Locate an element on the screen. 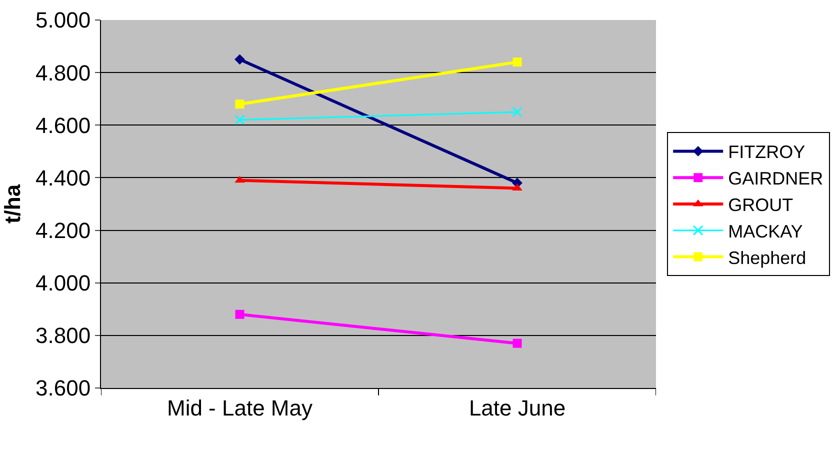 This screenshot has height=453, width=835. y-tick-label: 4.000 is located at coordinates (63, 283).